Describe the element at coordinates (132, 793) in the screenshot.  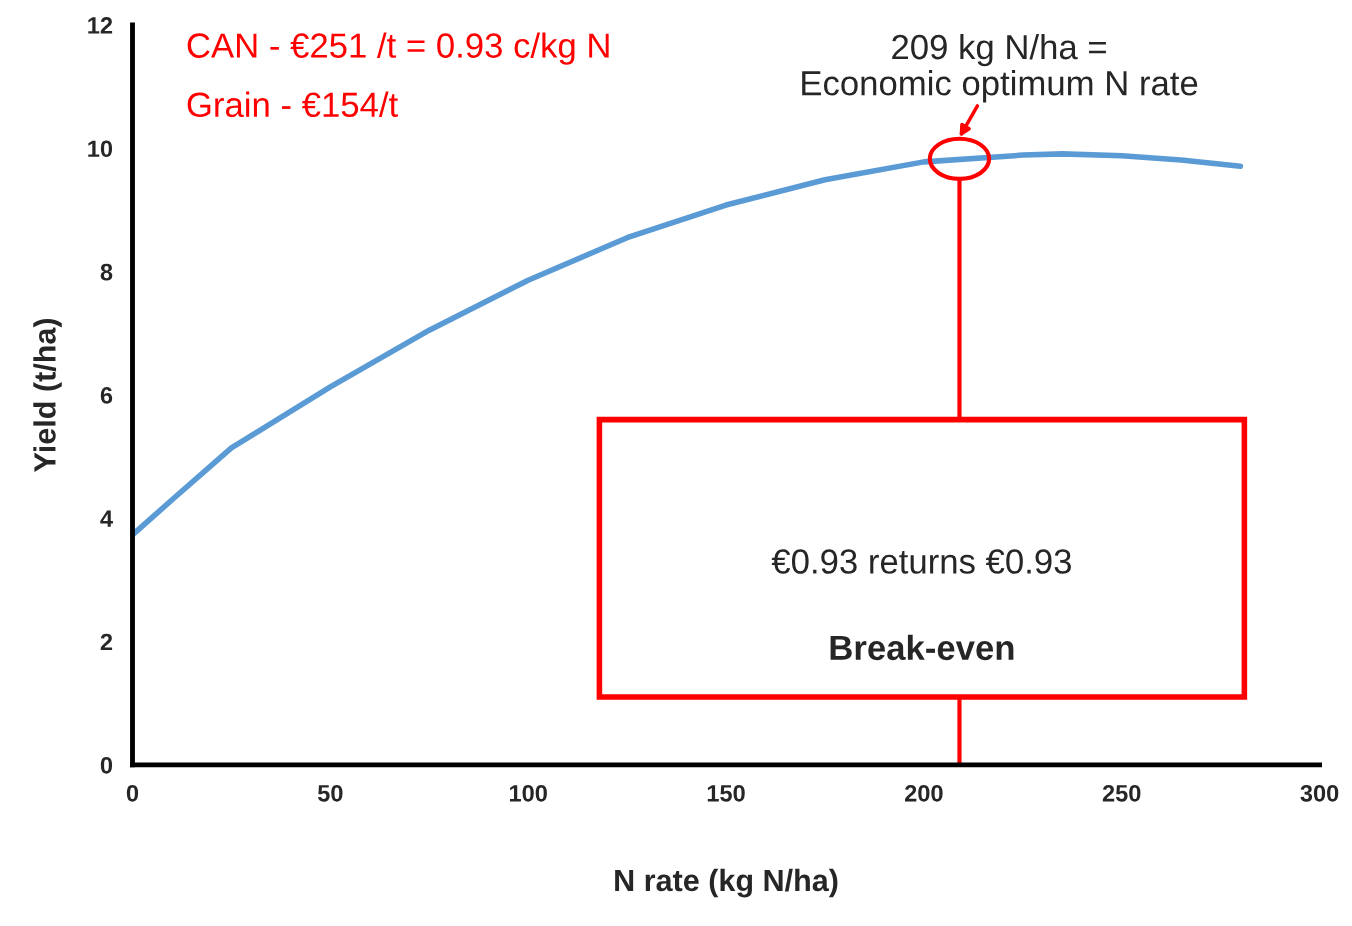
I see `x-tick-label: 0` at that location.